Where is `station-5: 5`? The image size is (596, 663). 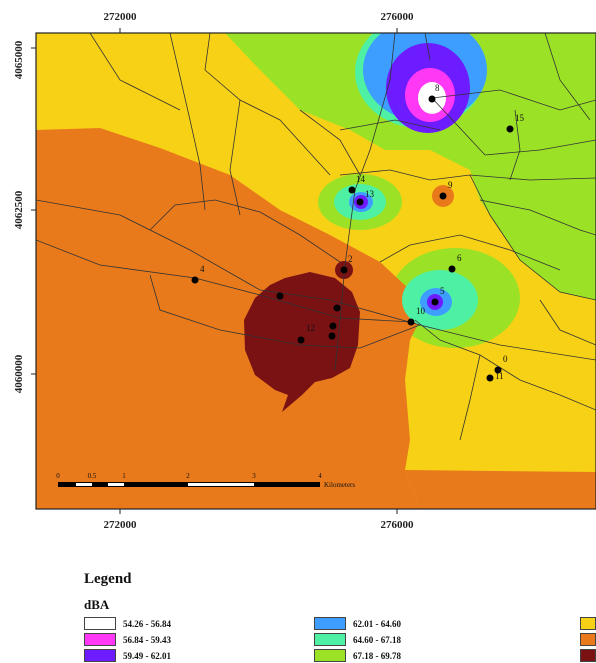
station-5: 5 is located at coordinates (438, 296).